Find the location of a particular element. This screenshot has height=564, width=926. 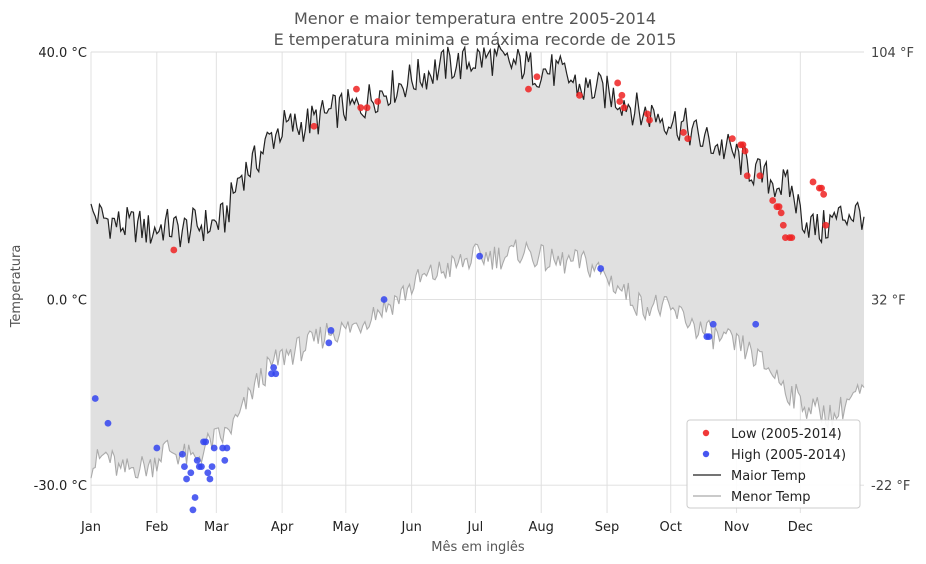

legend-label: Menor Temp is located at coordinates (771, 497).